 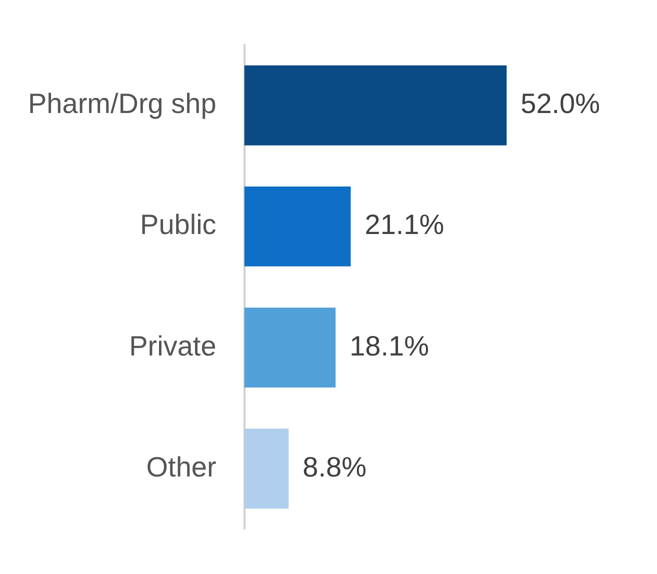 I want to click on data-label: 8.8%, so click(x=334, y=466).